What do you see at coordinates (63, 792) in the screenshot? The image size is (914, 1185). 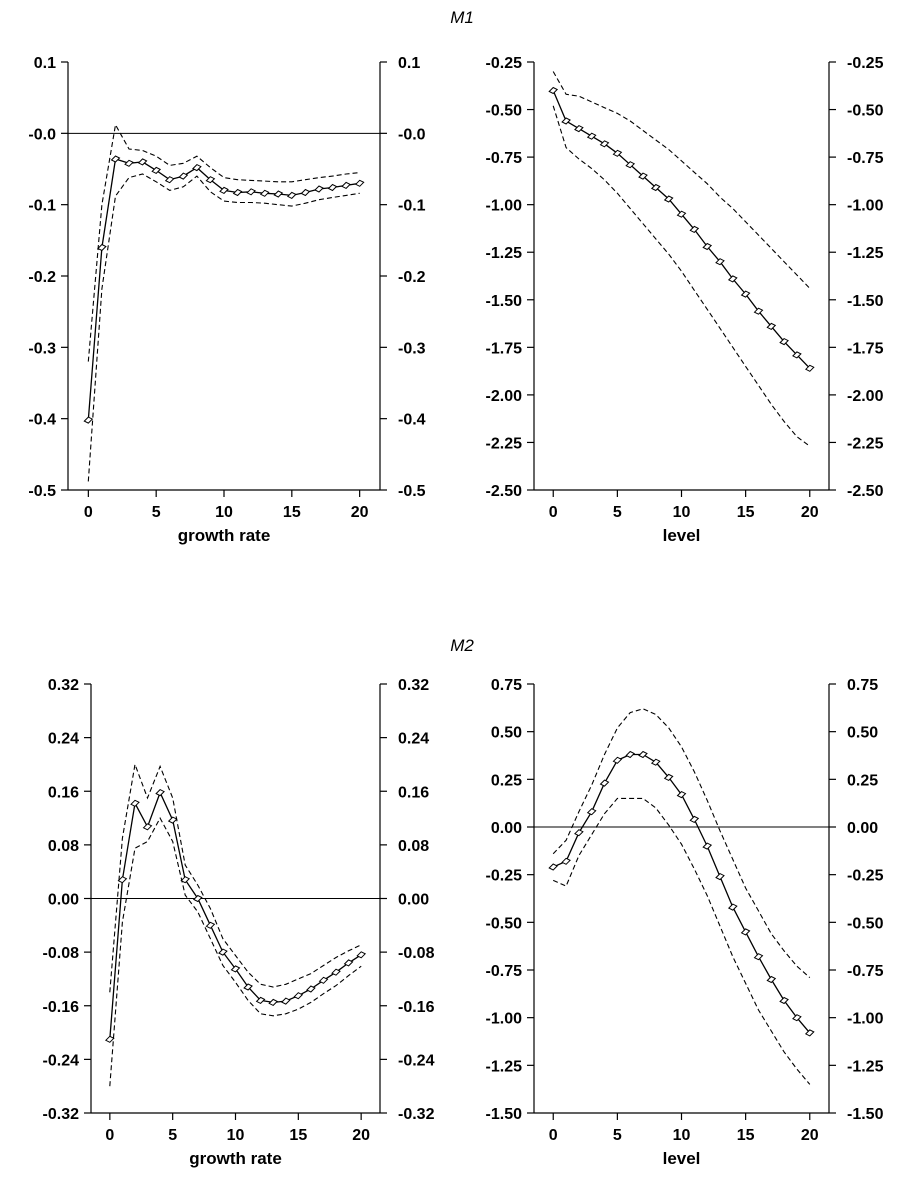 I see `y-tick-label-left: 0.16` at bounding box center [63, 792].